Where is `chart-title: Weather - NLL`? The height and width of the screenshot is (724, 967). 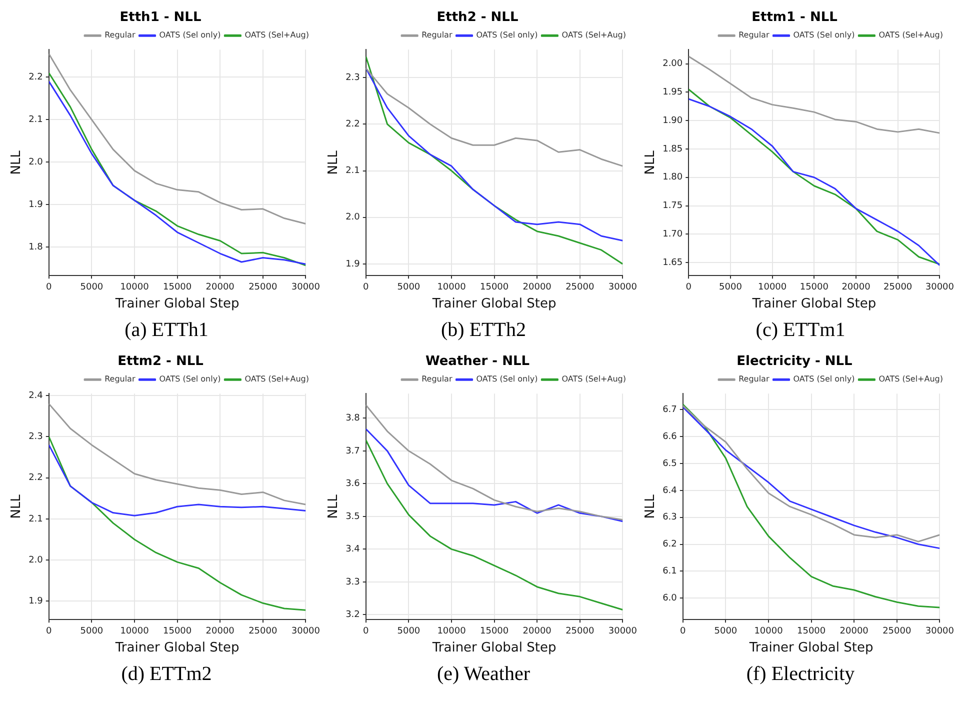 chart-title: Weather - NLL is located at coordinates (477, 362).